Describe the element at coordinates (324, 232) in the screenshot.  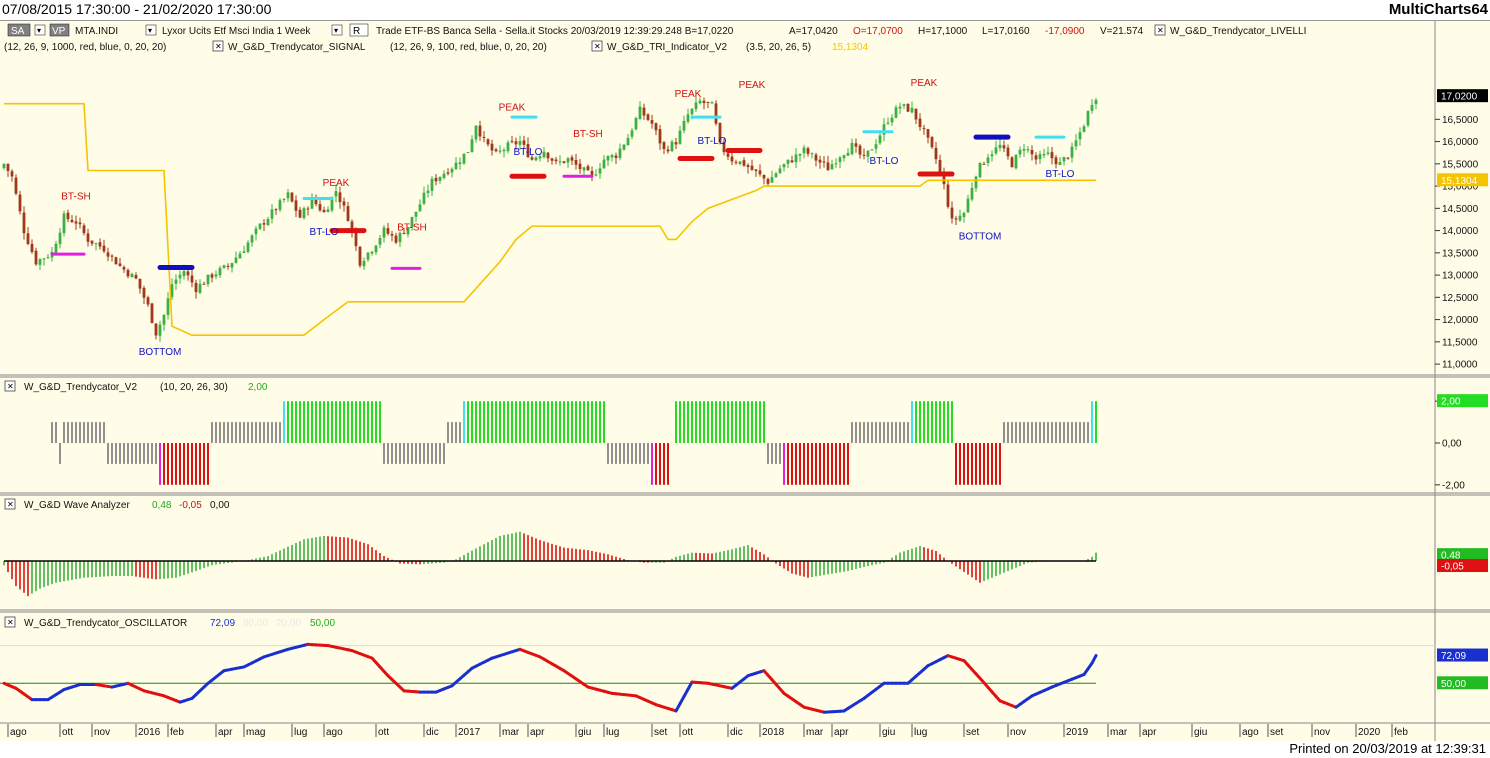
I see `annotation-label: BT-LO` at that location.